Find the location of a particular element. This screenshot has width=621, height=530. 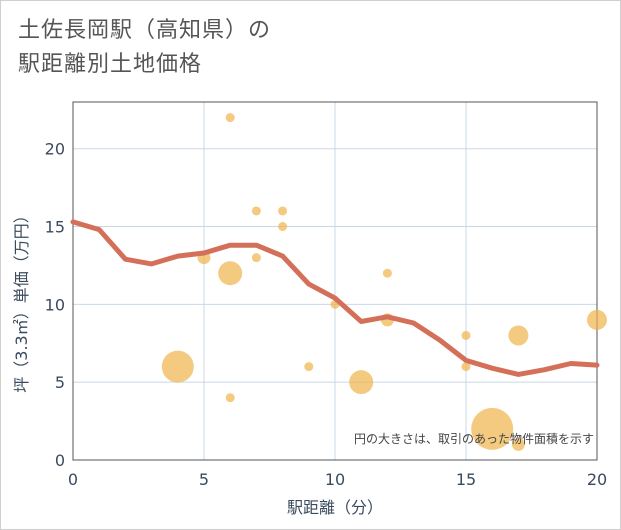

y-tick-label: 0 is located at coordinates (60, 460).